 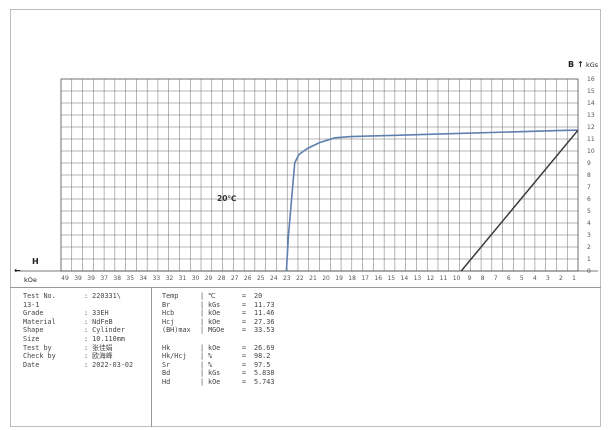 What do you see at coordinates (509, 278) in the screenshot?
I see `x-tick-label: 6` at bounding box center [509, 278].